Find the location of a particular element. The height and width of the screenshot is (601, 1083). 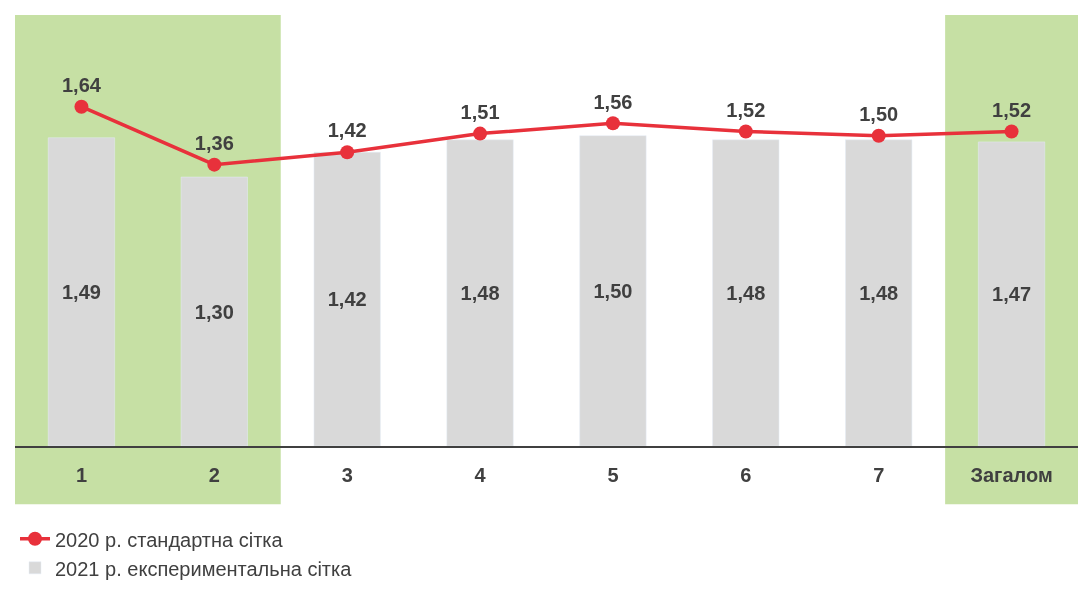

data-label: 1,47 is located at coordinates (1012, 293).